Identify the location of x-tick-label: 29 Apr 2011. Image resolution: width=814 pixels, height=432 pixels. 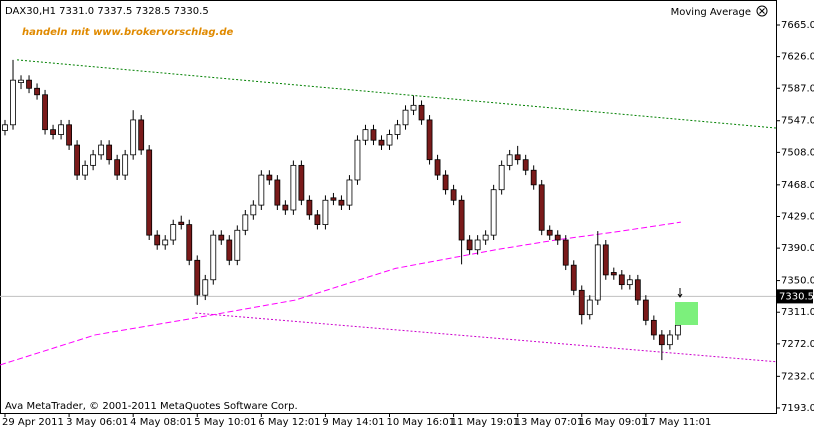
(33, 422).